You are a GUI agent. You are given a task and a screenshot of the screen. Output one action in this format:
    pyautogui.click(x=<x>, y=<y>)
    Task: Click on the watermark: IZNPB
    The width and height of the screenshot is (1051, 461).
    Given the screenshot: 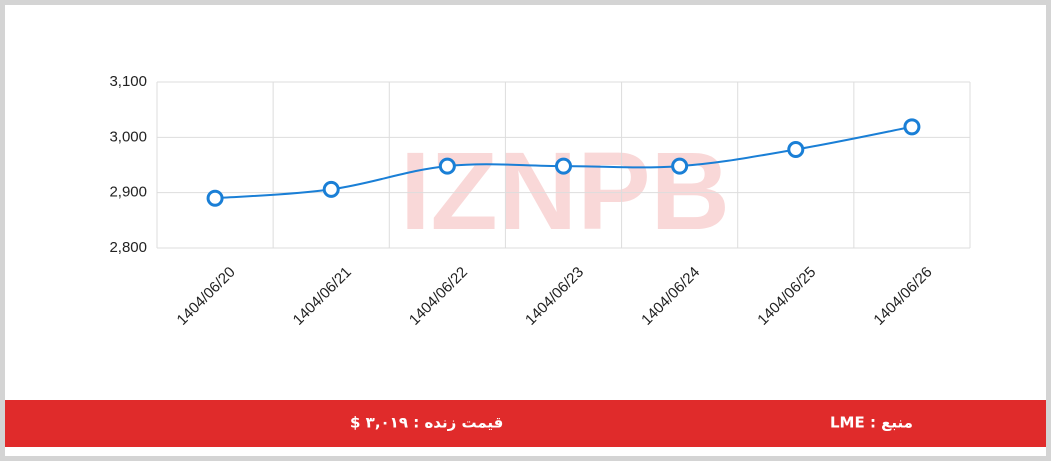 What is the action you would take?
    pyautogui.click(x=565, y=191)
    